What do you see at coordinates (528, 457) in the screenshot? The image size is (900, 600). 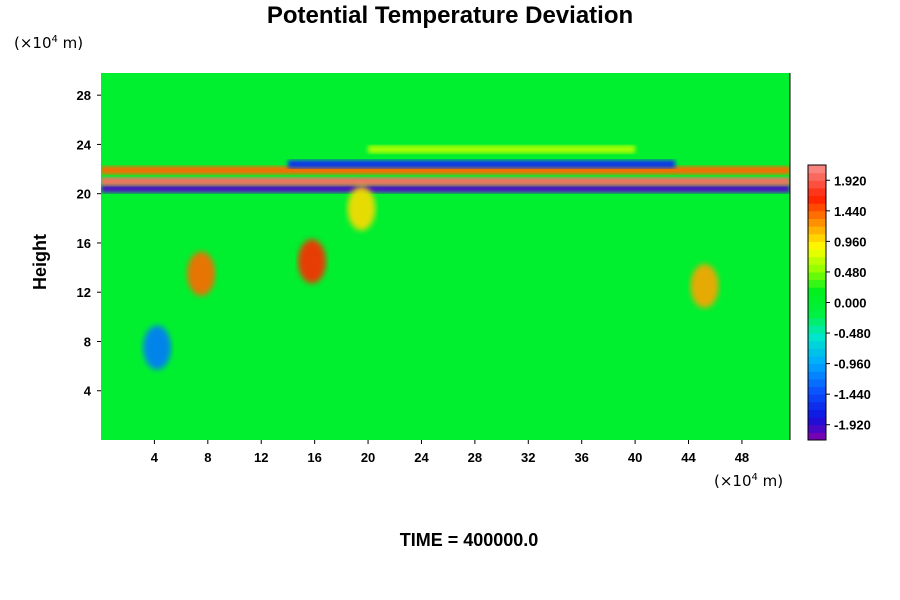 I see `x-tick-label: 32` at bounding box center [528, 457].